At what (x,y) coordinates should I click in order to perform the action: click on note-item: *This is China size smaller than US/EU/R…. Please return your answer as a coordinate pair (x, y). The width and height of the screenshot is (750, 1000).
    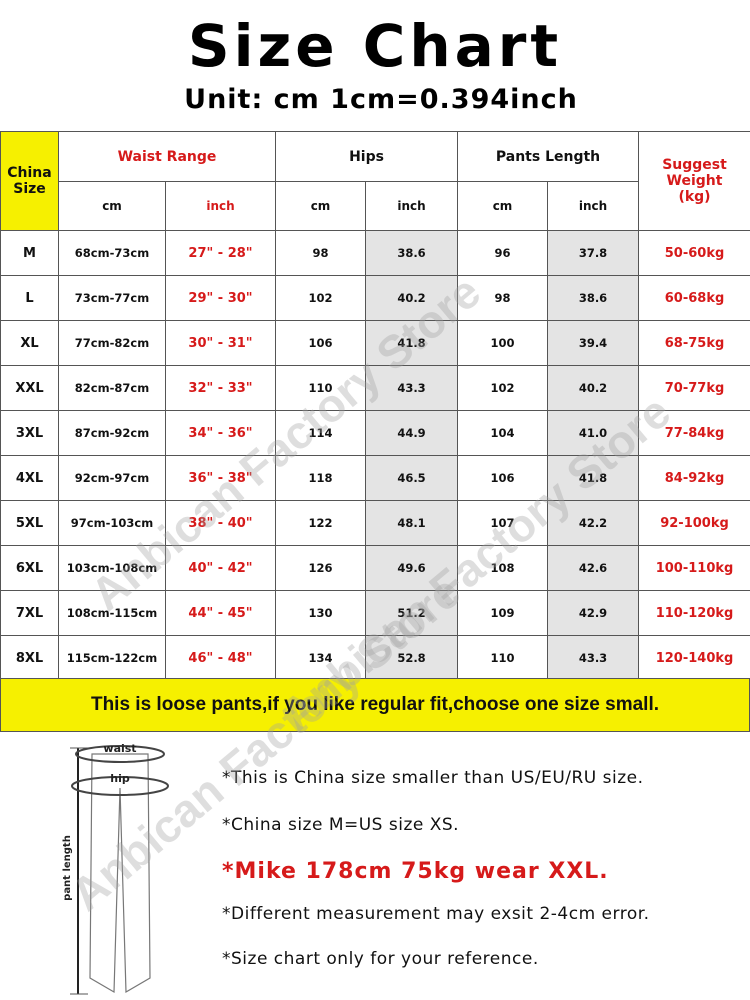
    Looking at the image, I should click on (433, 778).